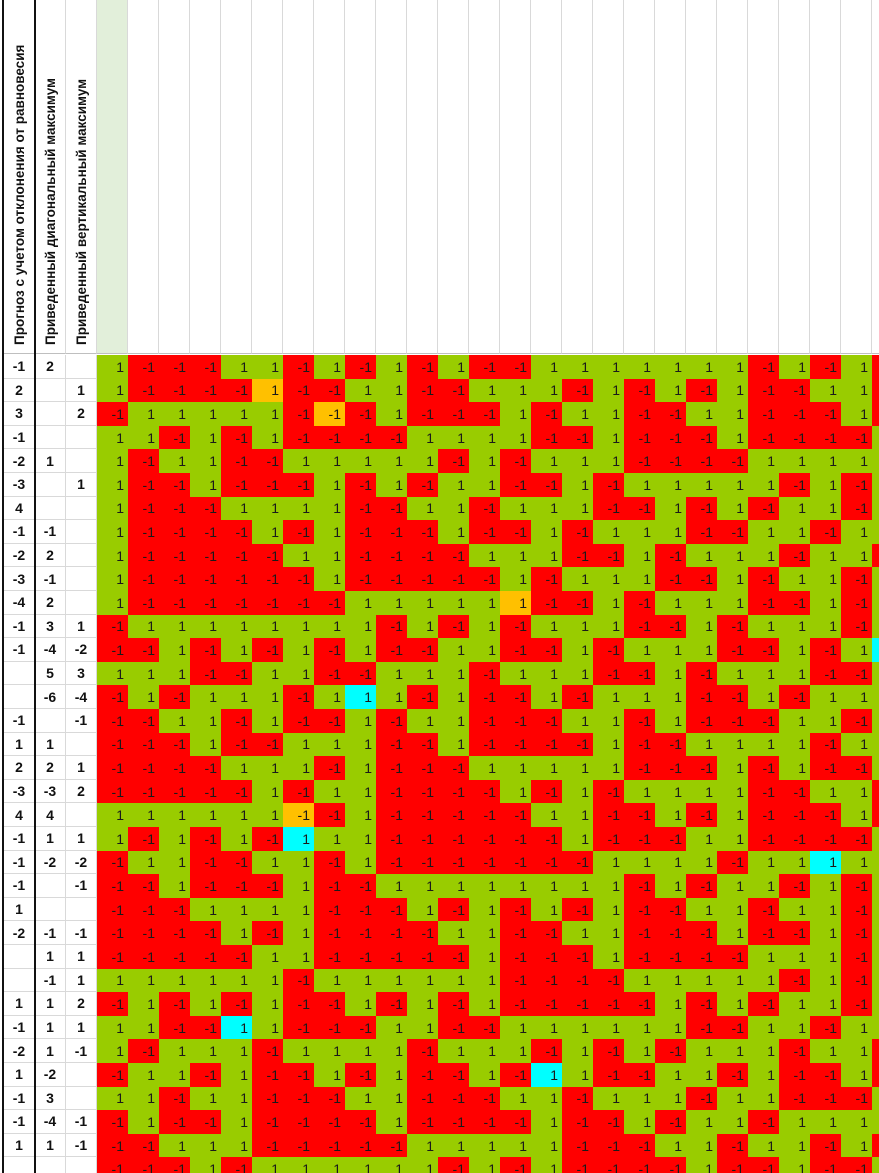 The image size is (879, 1173). What do you see at coordinates (50, 1075) in the screenshot?
I see `diagonal-max-cell: -2` at bounding box center [50, 1075].